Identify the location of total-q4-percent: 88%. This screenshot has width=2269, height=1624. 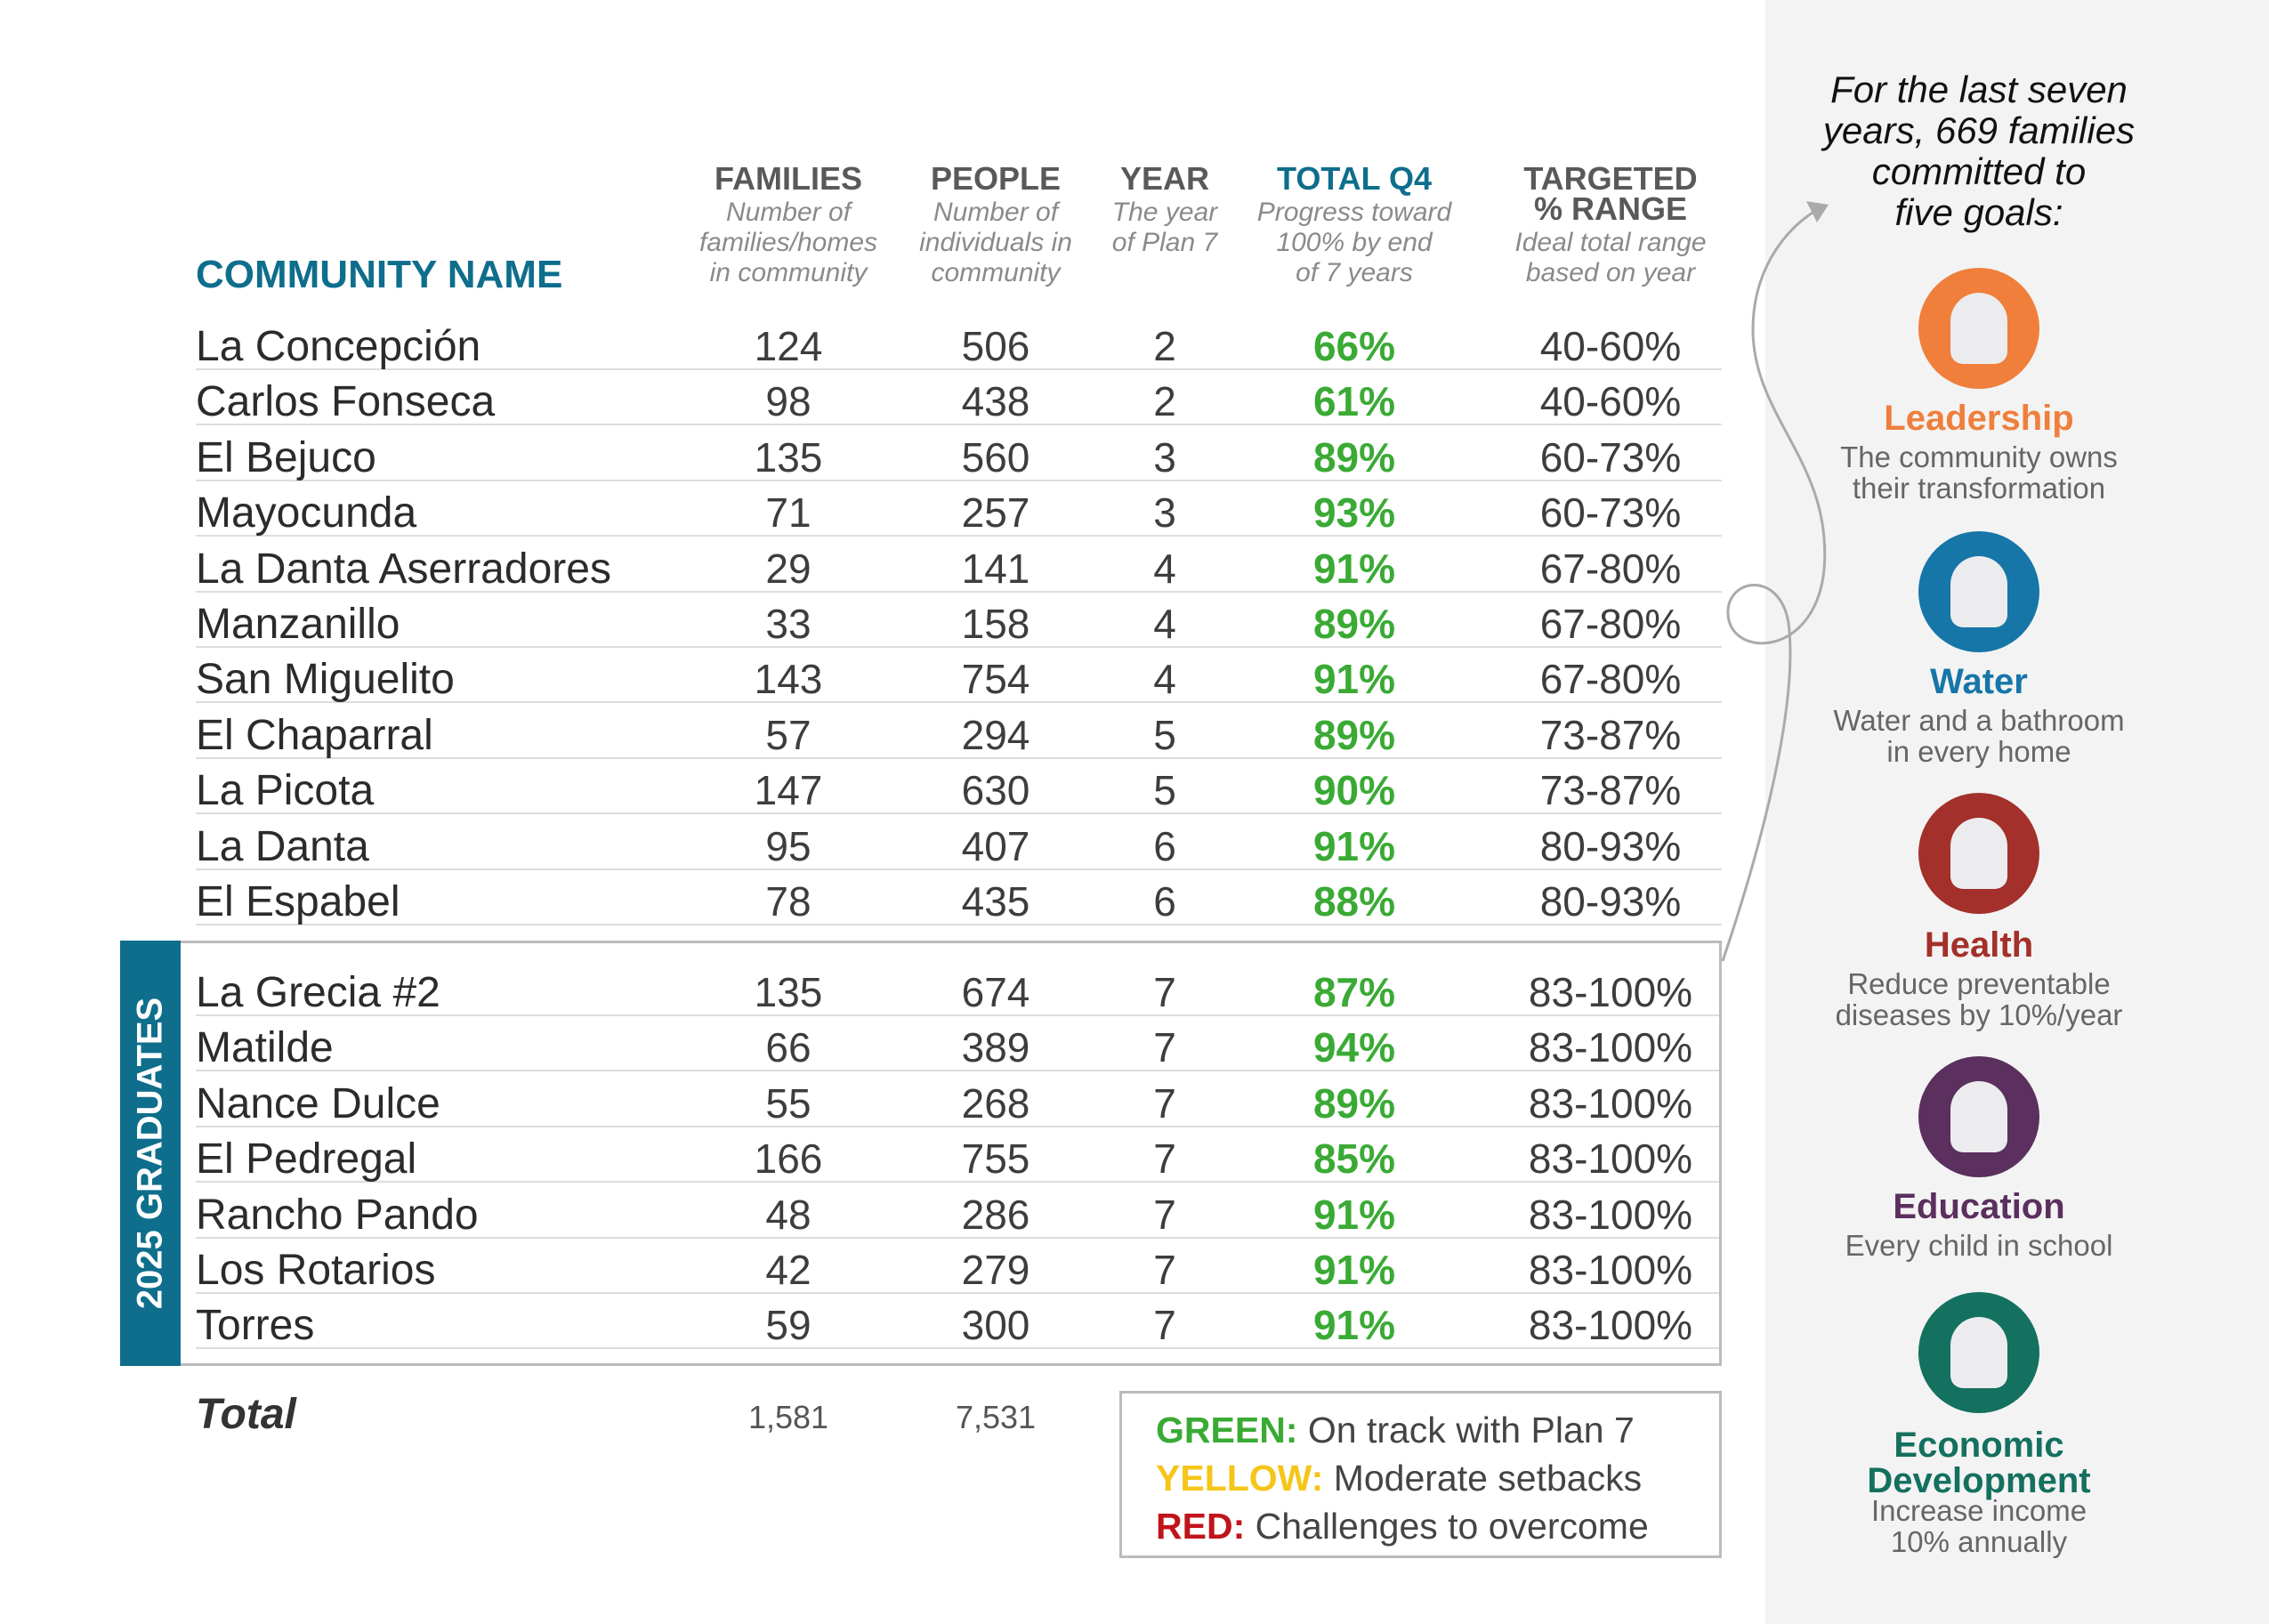
(1354, 901).